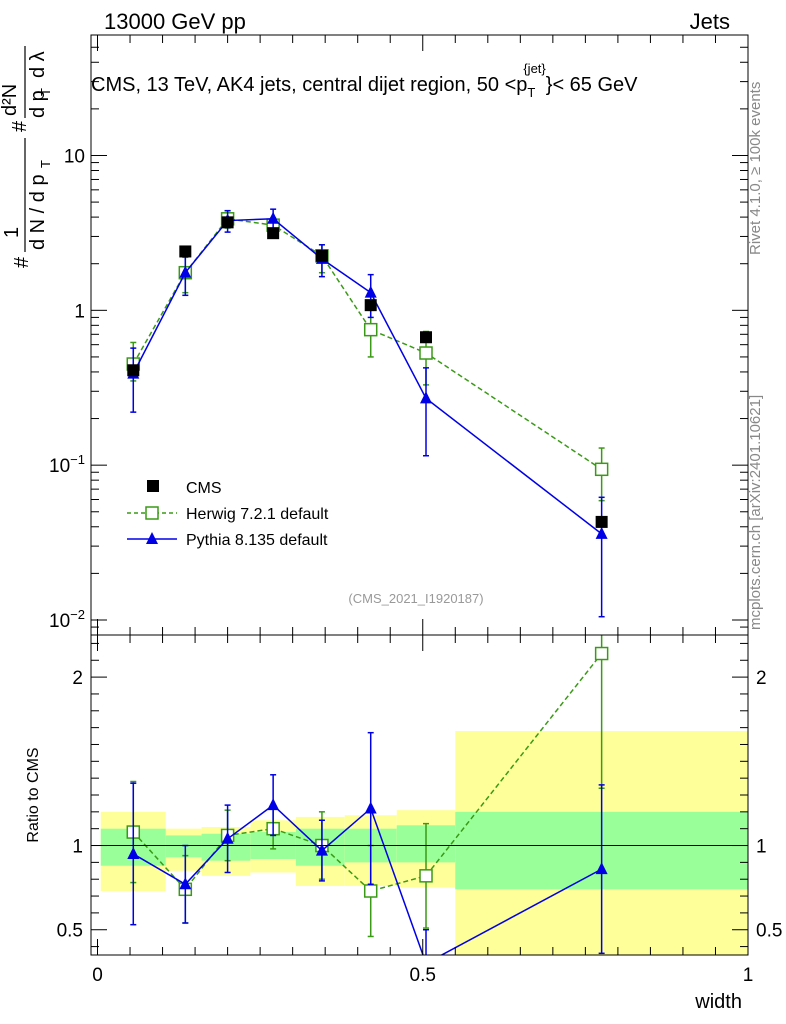 The width and height of the screenshot is (786, 1024). What do you see at coordinates (710, 21) in the screenshot?
I see `header-category-label: Jets` at bounding box center [710, 21].